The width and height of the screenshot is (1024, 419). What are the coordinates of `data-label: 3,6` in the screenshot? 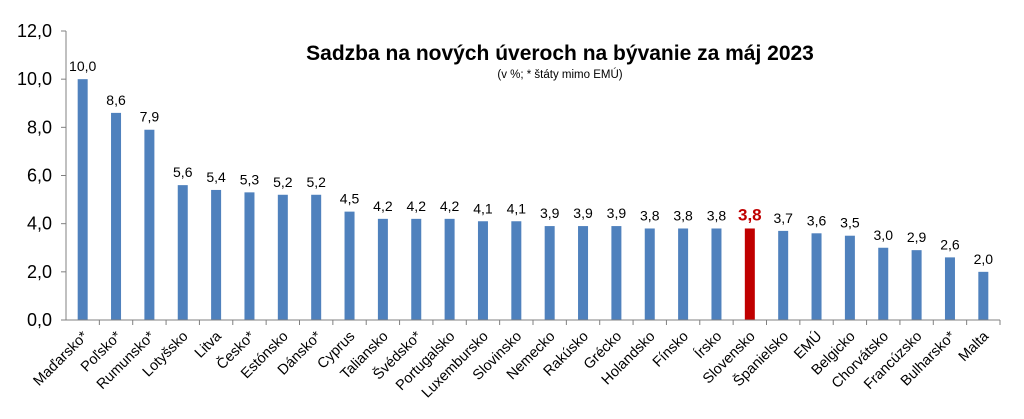 It's located at (817, 220).